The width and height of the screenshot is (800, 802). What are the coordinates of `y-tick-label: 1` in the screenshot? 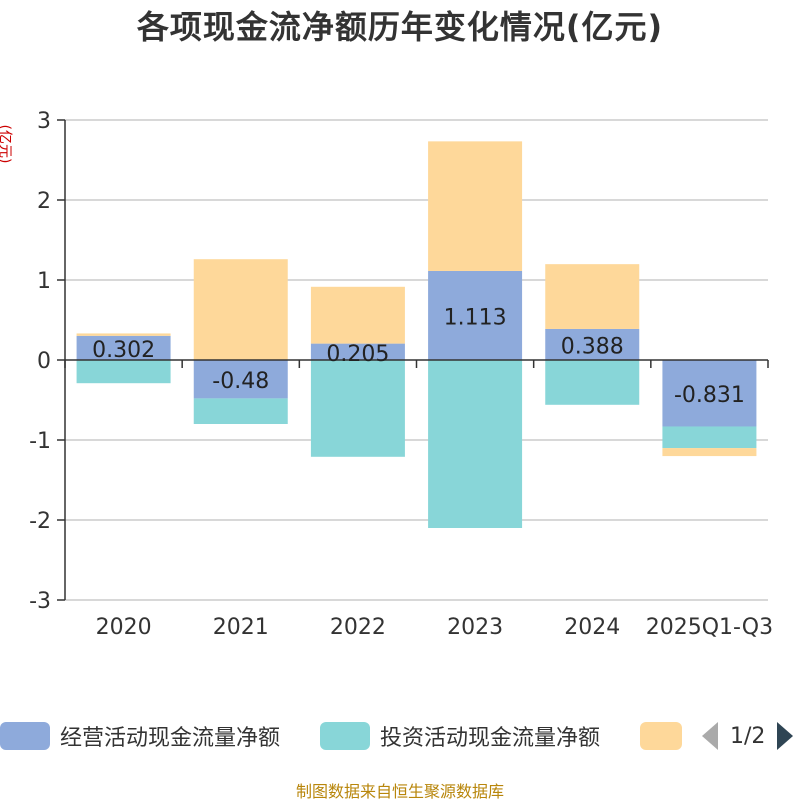 It's located at (44, 281).